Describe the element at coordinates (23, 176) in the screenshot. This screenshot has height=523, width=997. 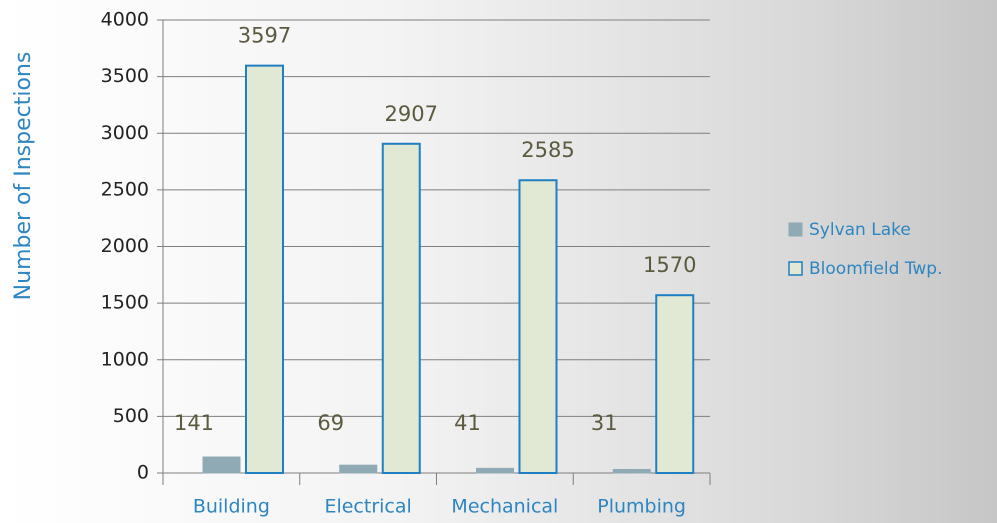
I see `y-axis-title: Number of Inspections` at that location.